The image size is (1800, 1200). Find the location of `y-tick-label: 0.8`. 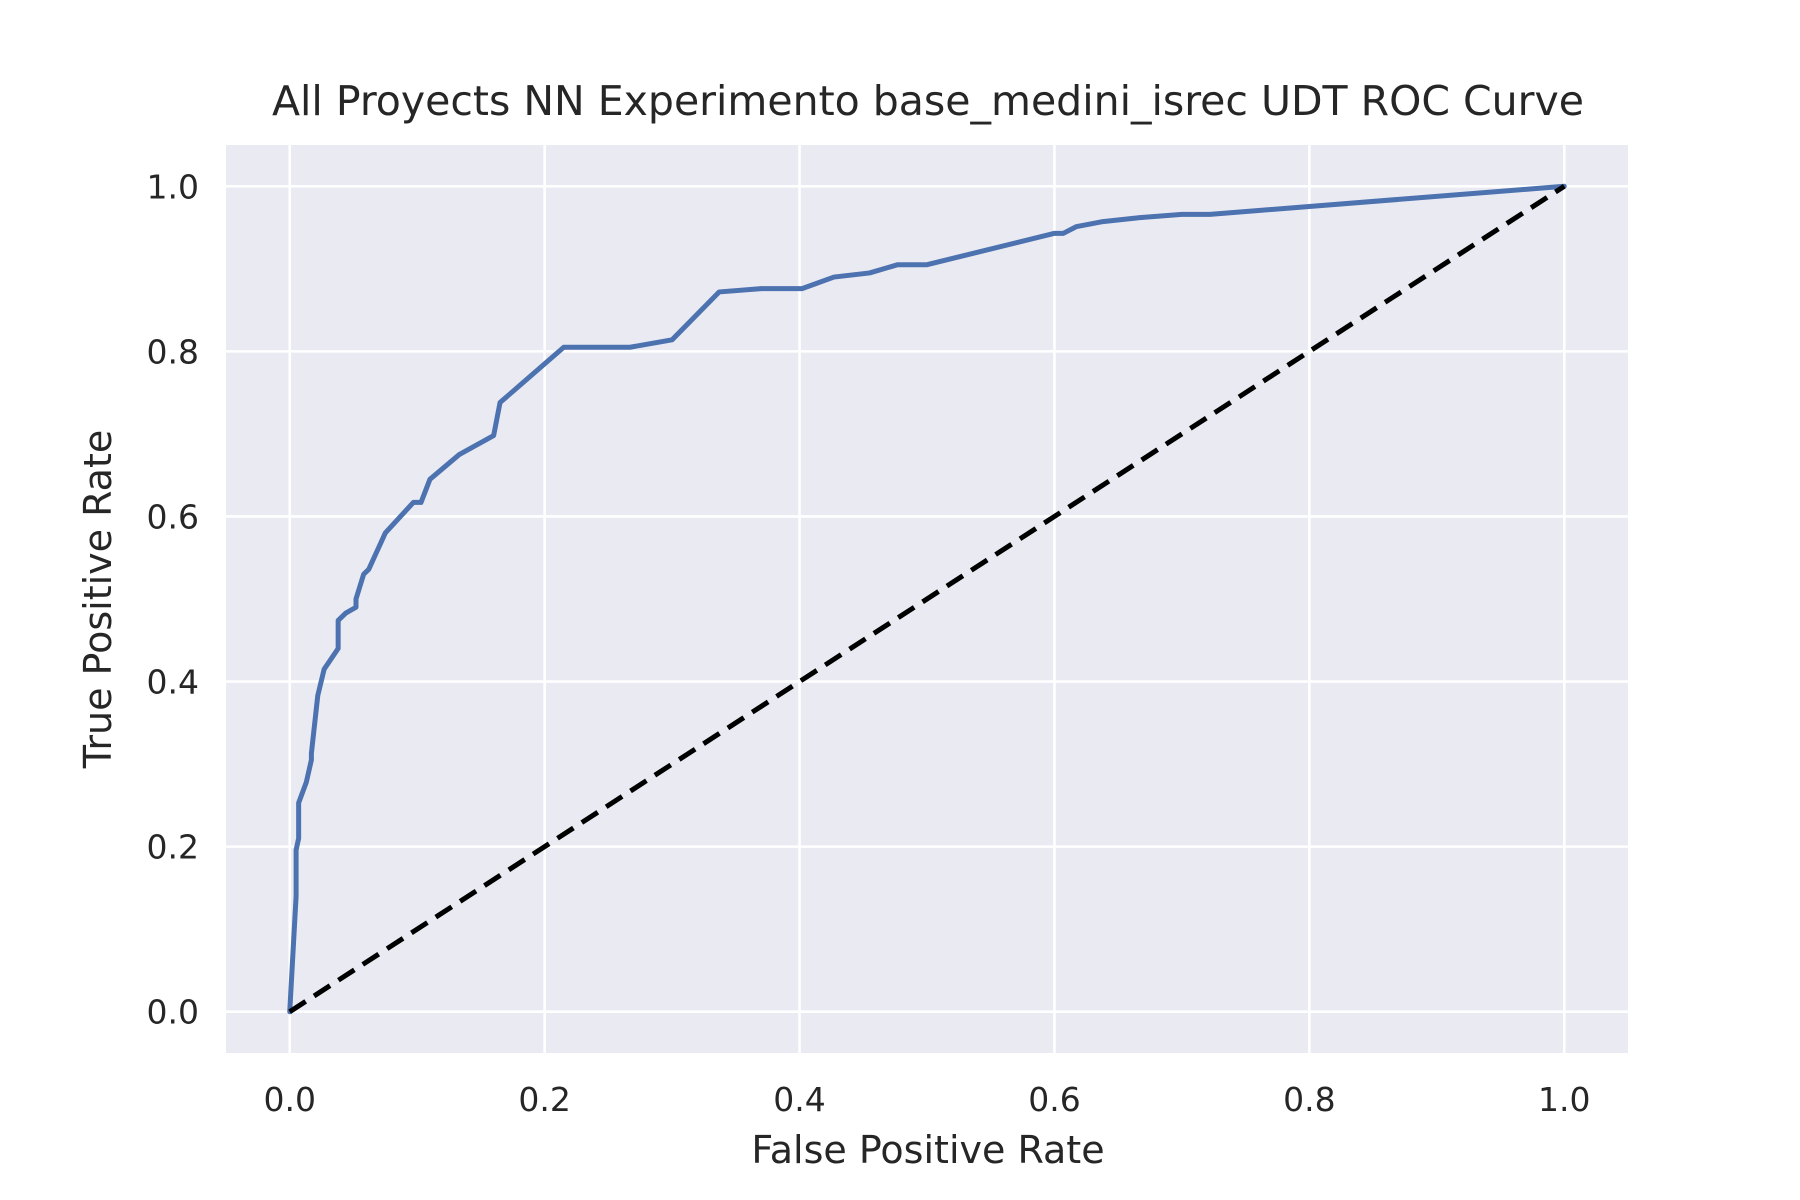

y-tick-label: 0.8 is located at coordinates (173, 351).